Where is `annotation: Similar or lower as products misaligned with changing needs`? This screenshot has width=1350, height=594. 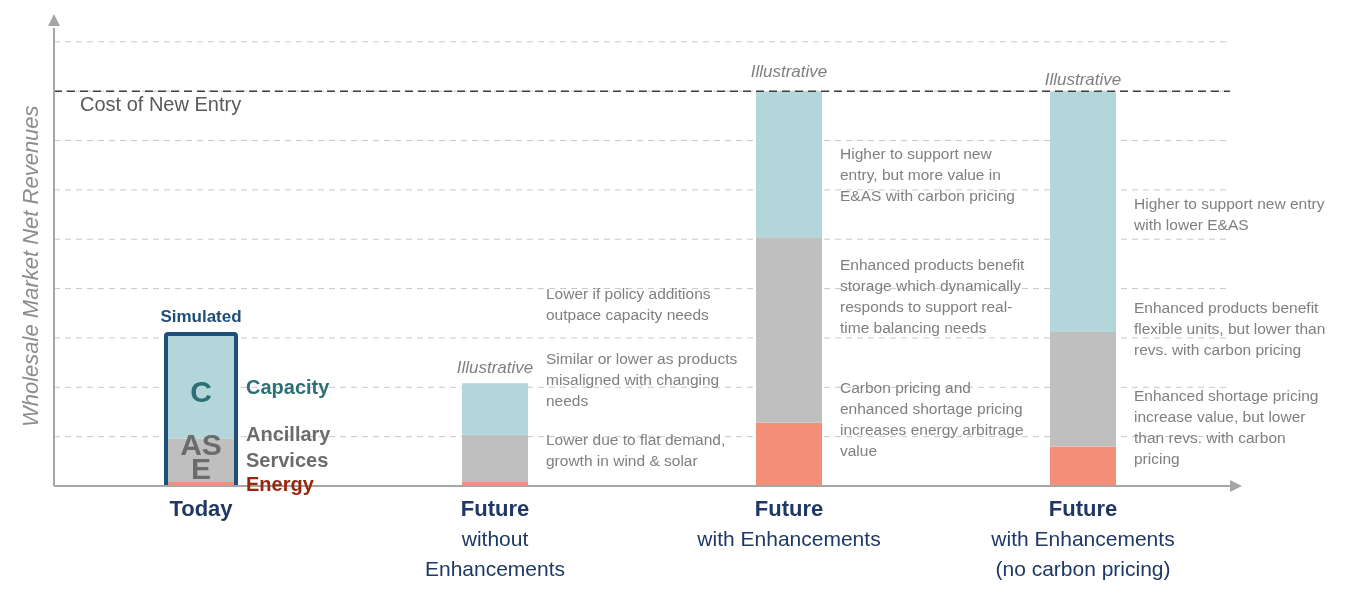
annotation: Similar or lower as products misaligned with changing needs is located at coordinates (642, 379).